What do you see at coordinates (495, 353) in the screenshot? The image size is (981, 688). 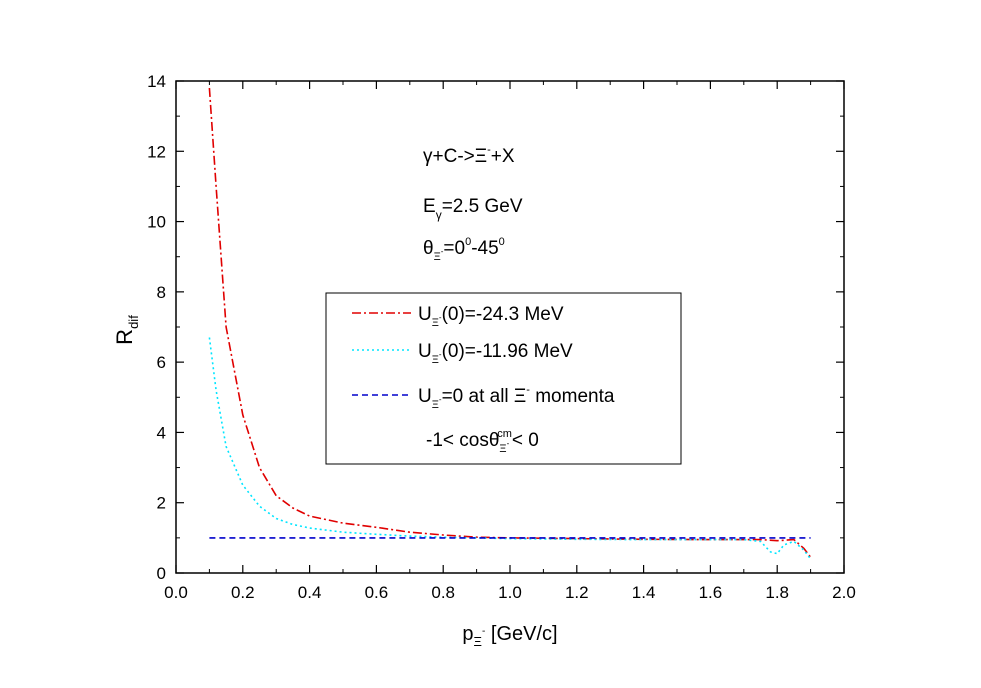 I see `legend-entry-2: UΞ-(0)=-11.96 MeV` at bounding box center [495, 353].